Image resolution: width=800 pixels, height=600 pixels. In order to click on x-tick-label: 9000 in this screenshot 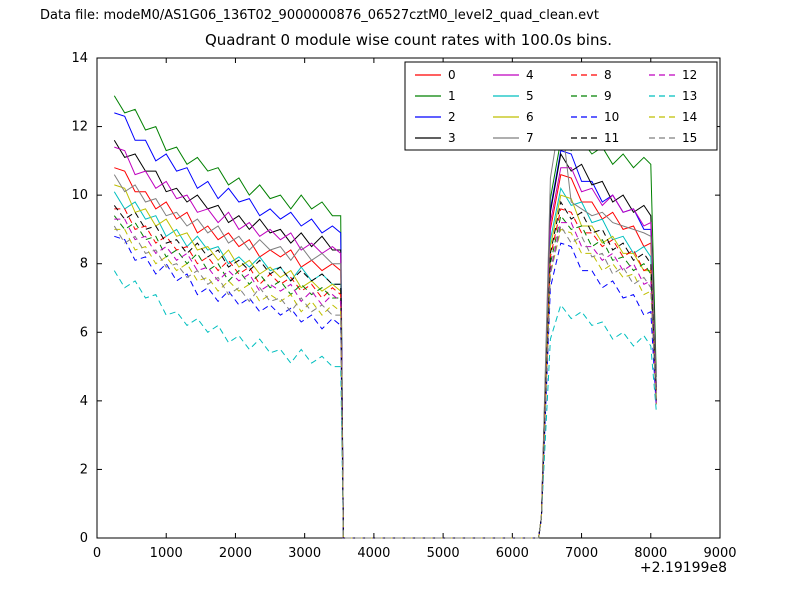, I will do `click(719, 553)`.